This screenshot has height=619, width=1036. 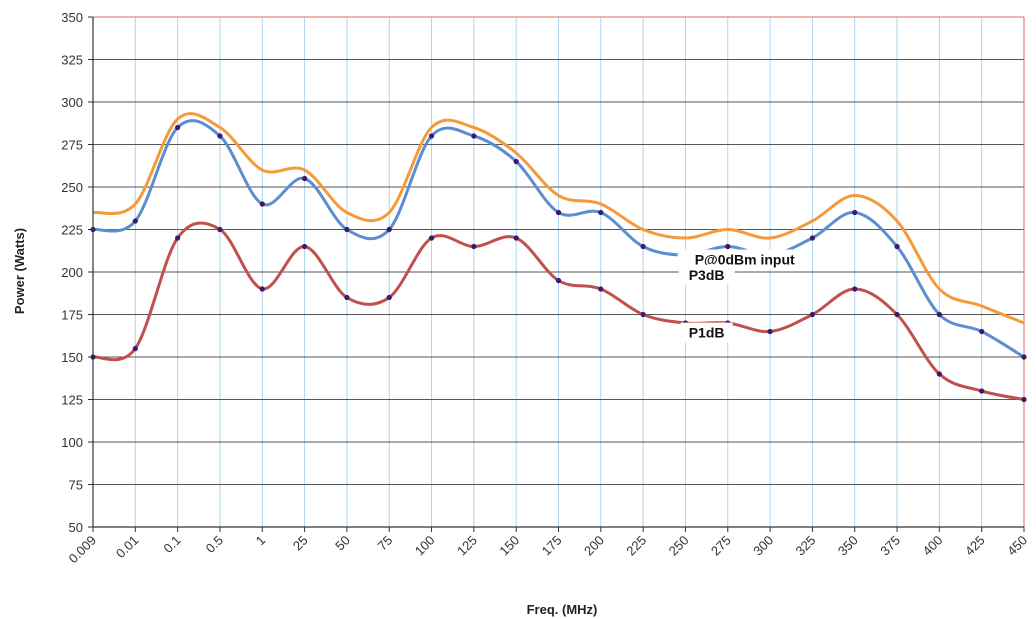 I want to click on y-tick-label: 50, so click(x=76, y=527).